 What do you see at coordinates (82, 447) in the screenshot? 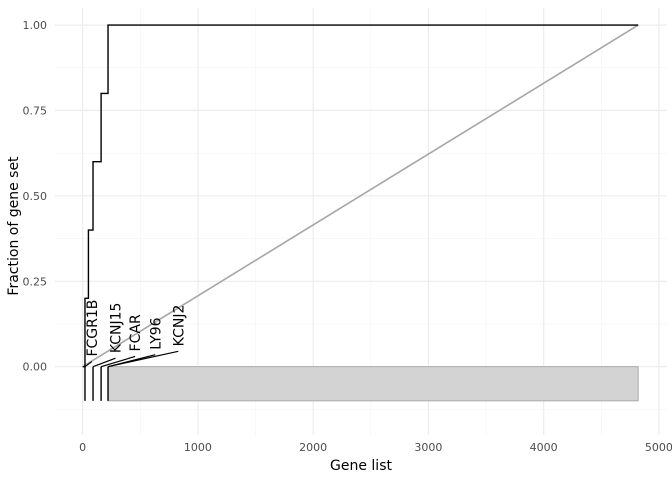
I see `x-tick-label: 0` at bounding box center [82, 447].